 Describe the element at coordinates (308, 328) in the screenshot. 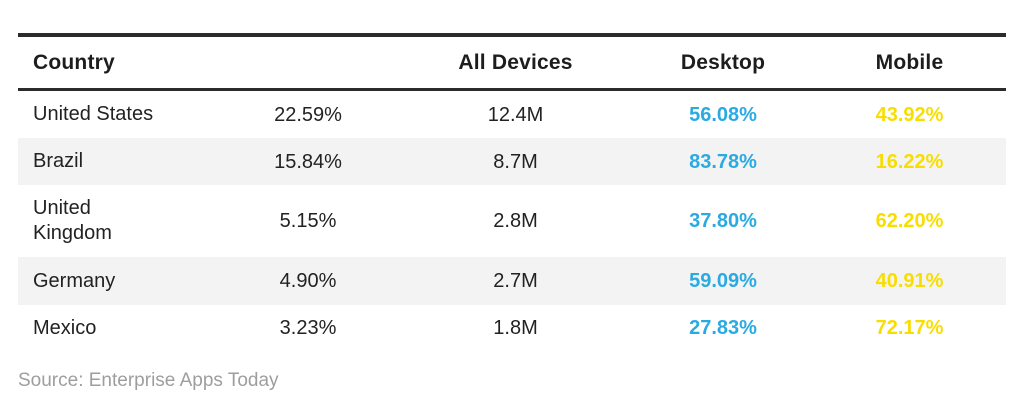

I see `share-cell: 3.23%` at that location.